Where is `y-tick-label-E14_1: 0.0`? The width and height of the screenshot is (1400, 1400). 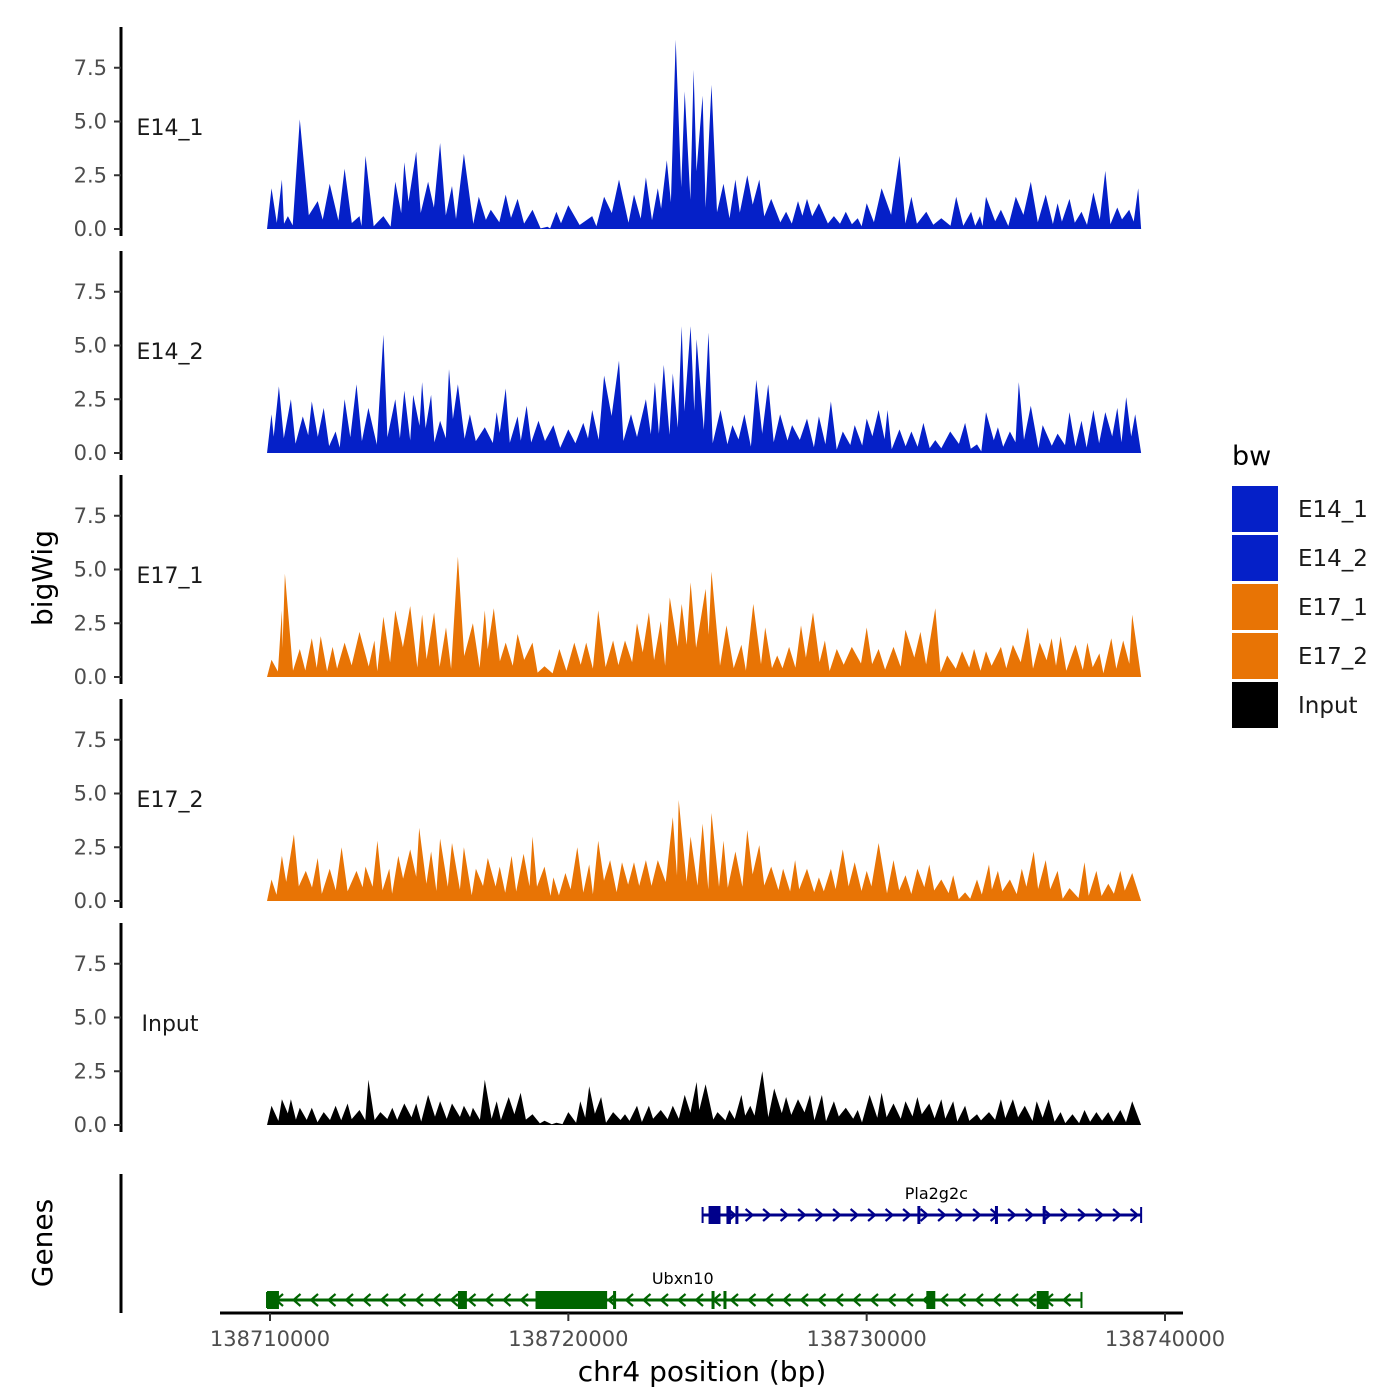
y-tick-label-E14_1: 0.0 is located at coordinates (90, 229).